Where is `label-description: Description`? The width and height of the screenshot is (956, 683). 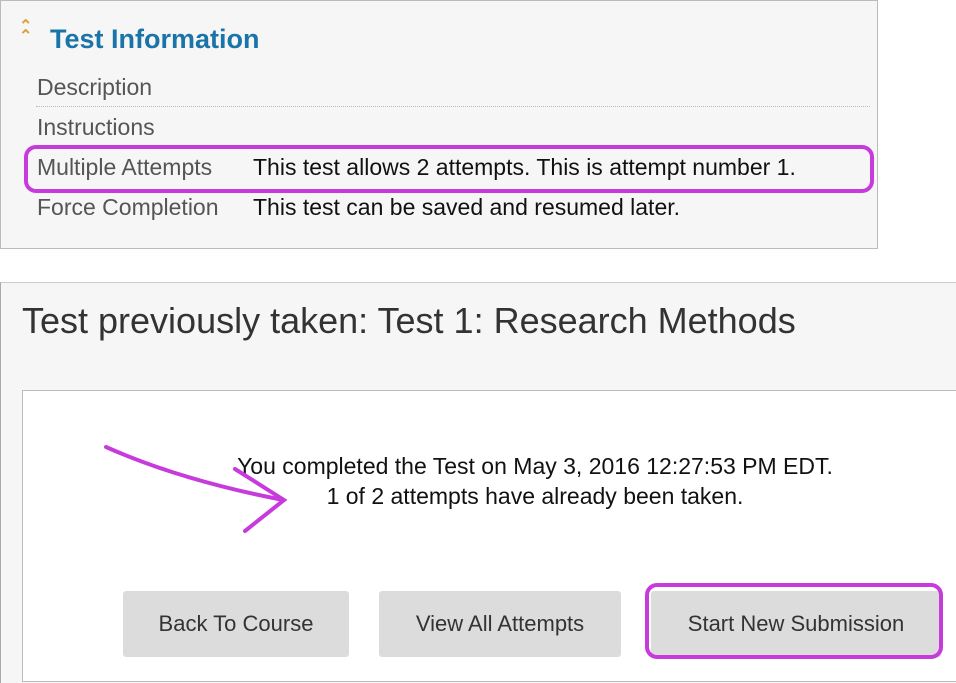
label-description: Description is located at coordinates (95, 87).